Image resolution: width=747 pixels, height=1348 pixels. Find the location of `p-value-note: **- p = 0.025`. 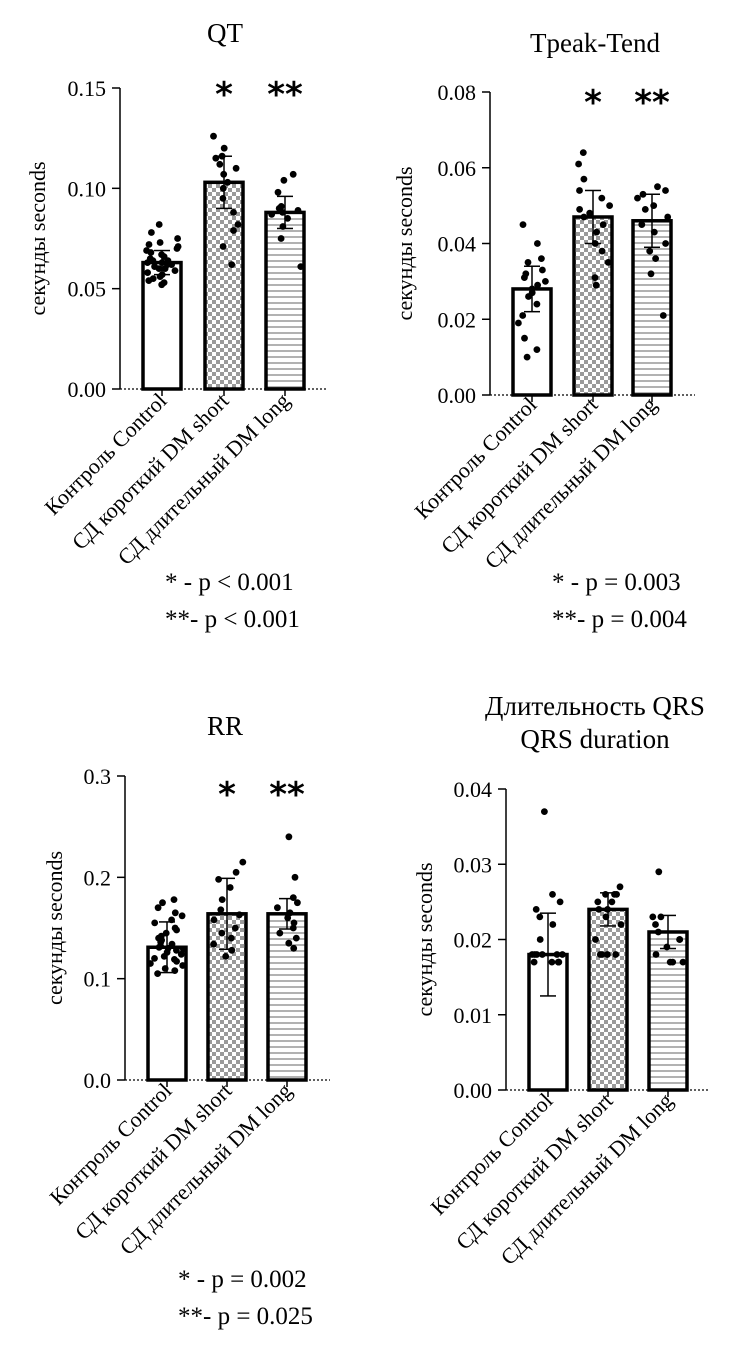

p-value-note: **- p = 0.025 is located at coordinates (245, 1316).